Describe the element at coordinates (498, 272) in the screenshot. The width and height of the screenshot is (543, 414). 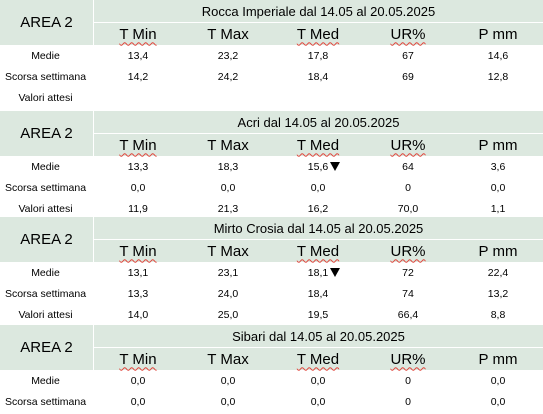
I see `cell-p-mm: 22,4` at that location.